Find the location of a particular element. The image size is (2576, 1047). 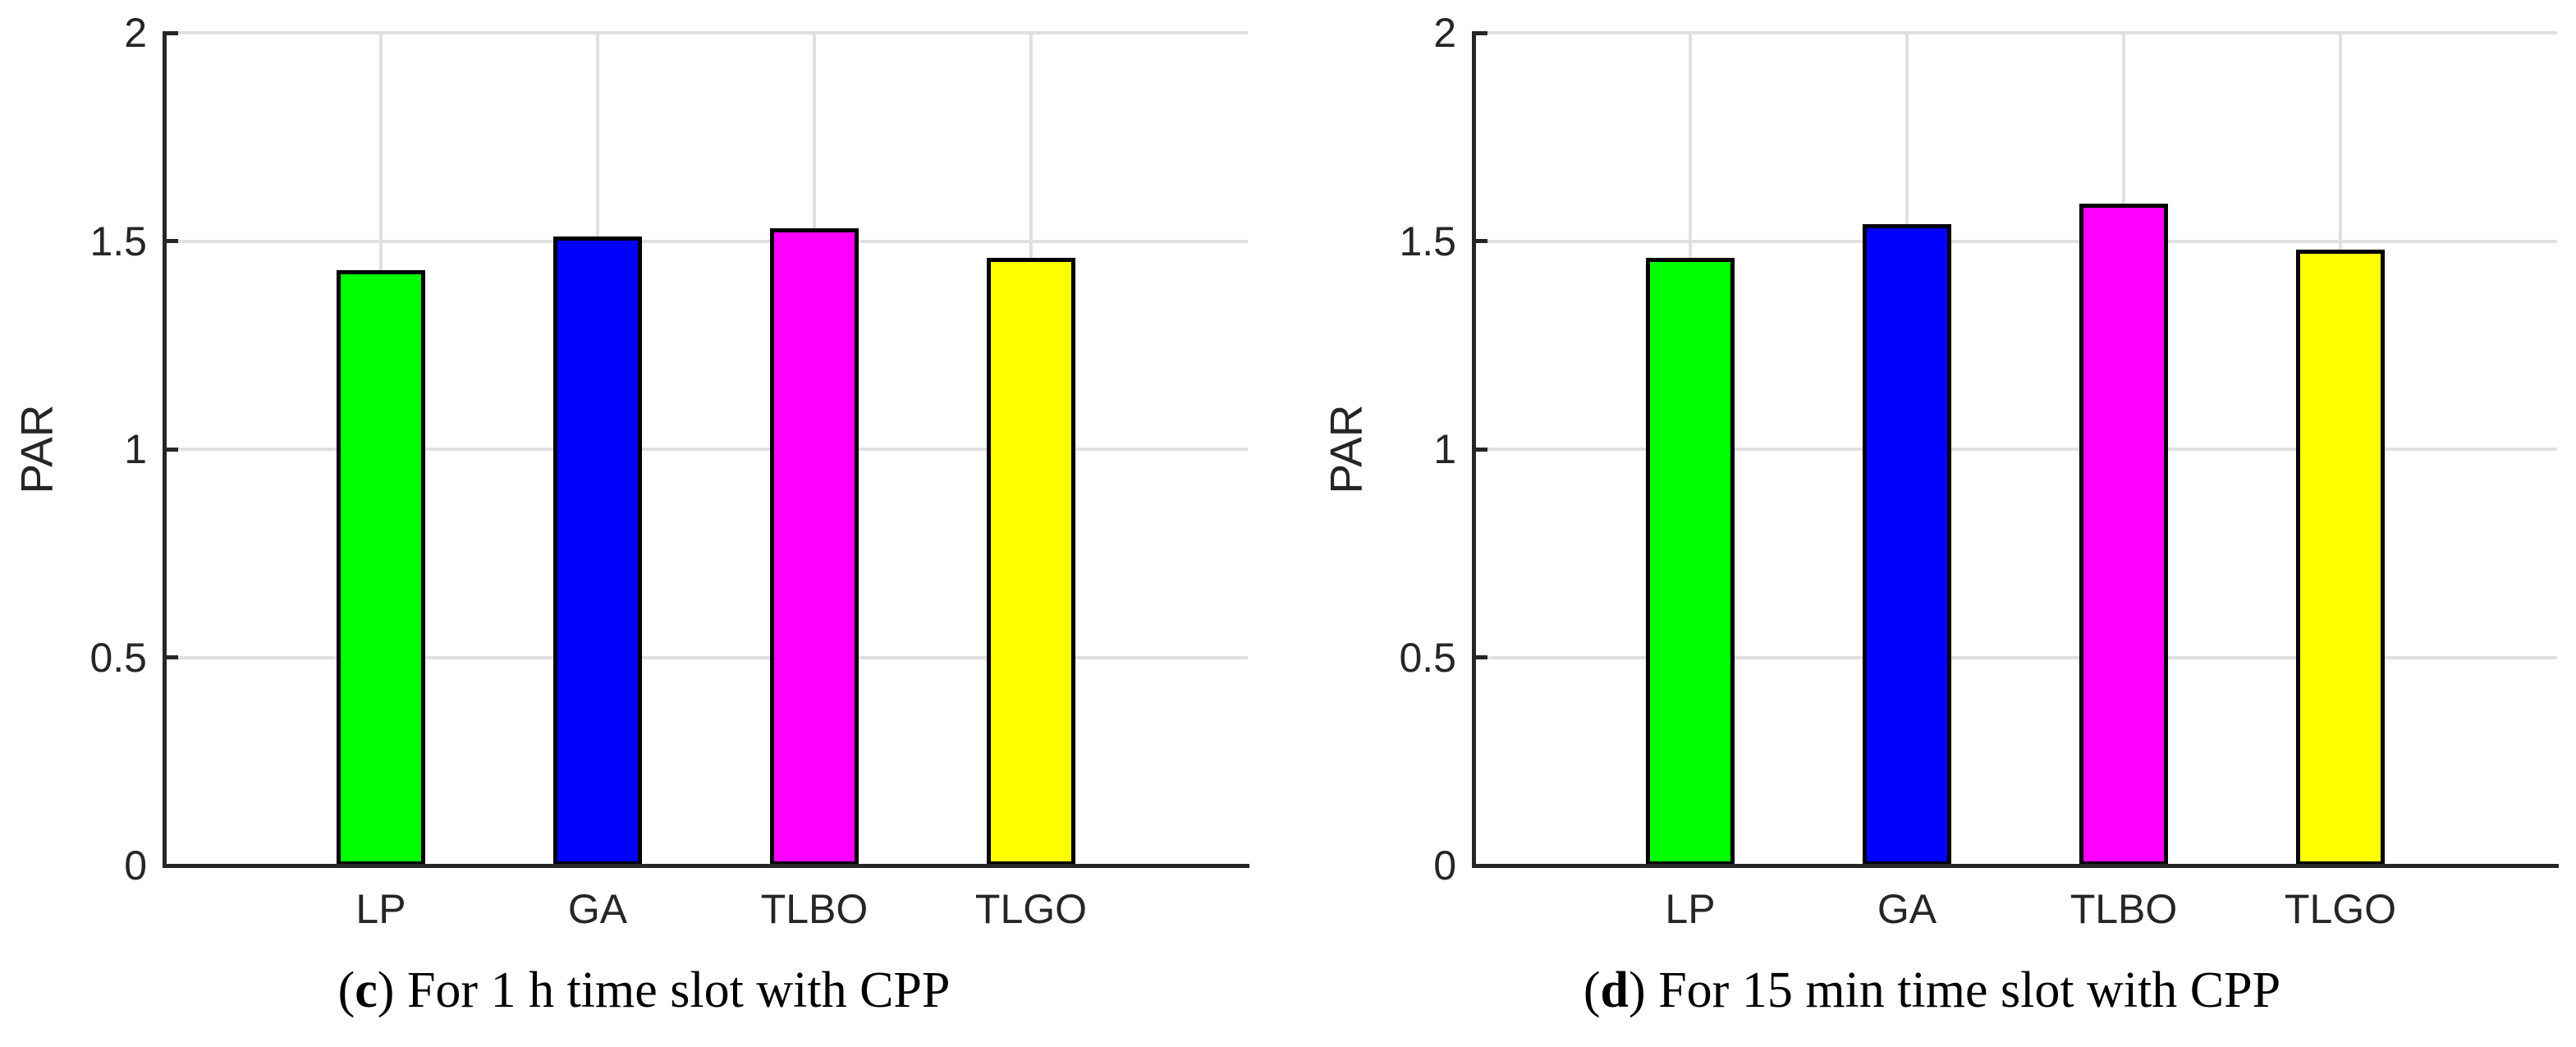

caption-panel-letter: c is located at coordinates (366, 990).